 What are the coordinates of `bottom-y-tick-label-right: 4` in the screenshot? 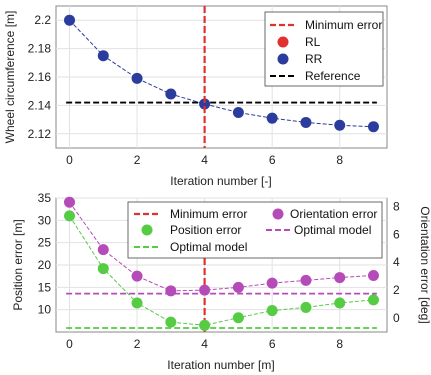 It's located at (396, 262).